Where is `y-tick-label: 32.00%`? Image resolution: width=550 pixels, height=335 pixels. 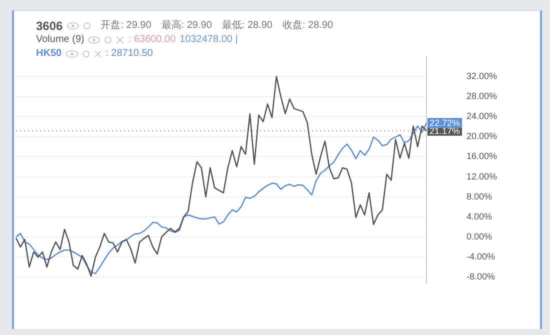
y-tick-label: 32.00% is located at coordinates (482, 75).